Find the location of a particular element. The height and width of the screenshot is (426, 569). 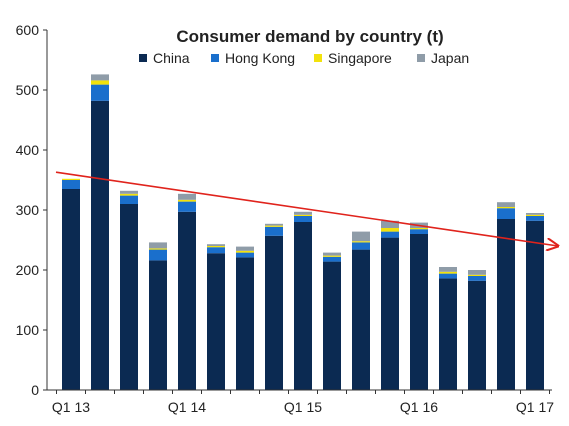

legend-label-0: China is located at coordinates (171, 58).